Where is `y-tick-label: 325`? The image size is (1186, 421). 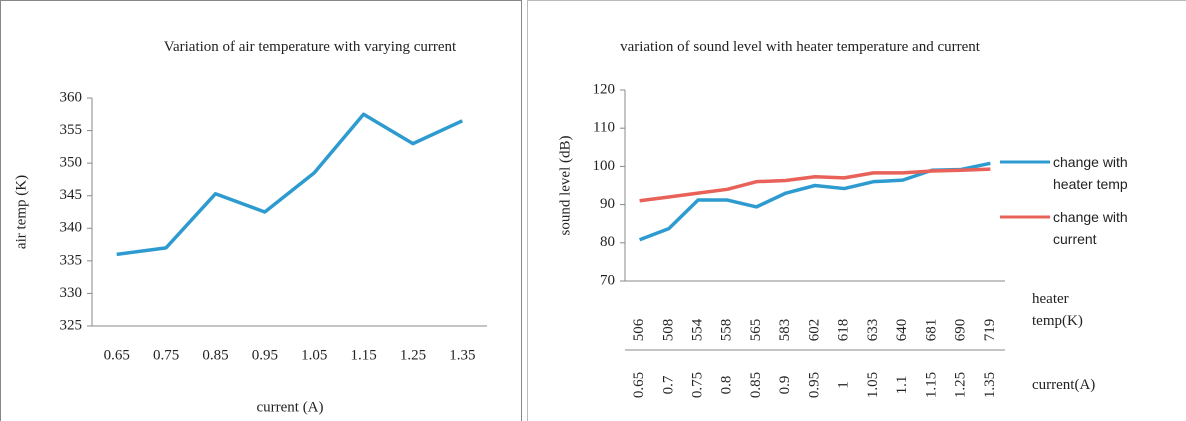
y-tick-label: 325 is located at coordinates (71, 325).